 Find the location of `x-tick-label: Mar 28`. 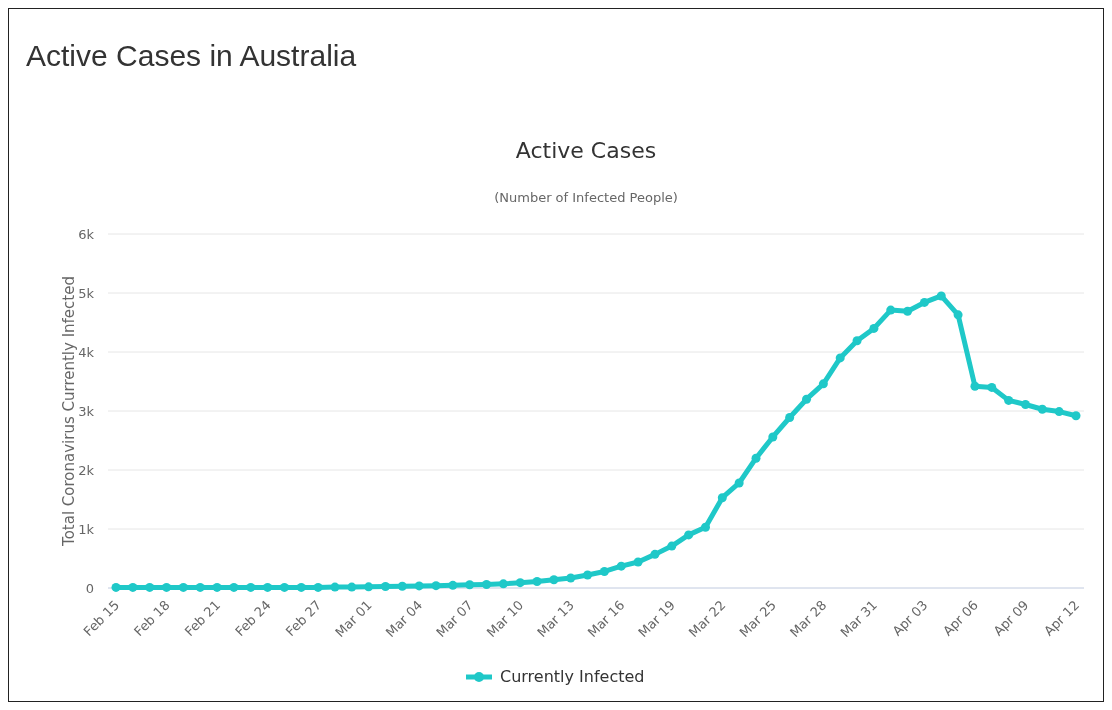

x-tick-label: Mar 28 is located at coordinates (808, 619).